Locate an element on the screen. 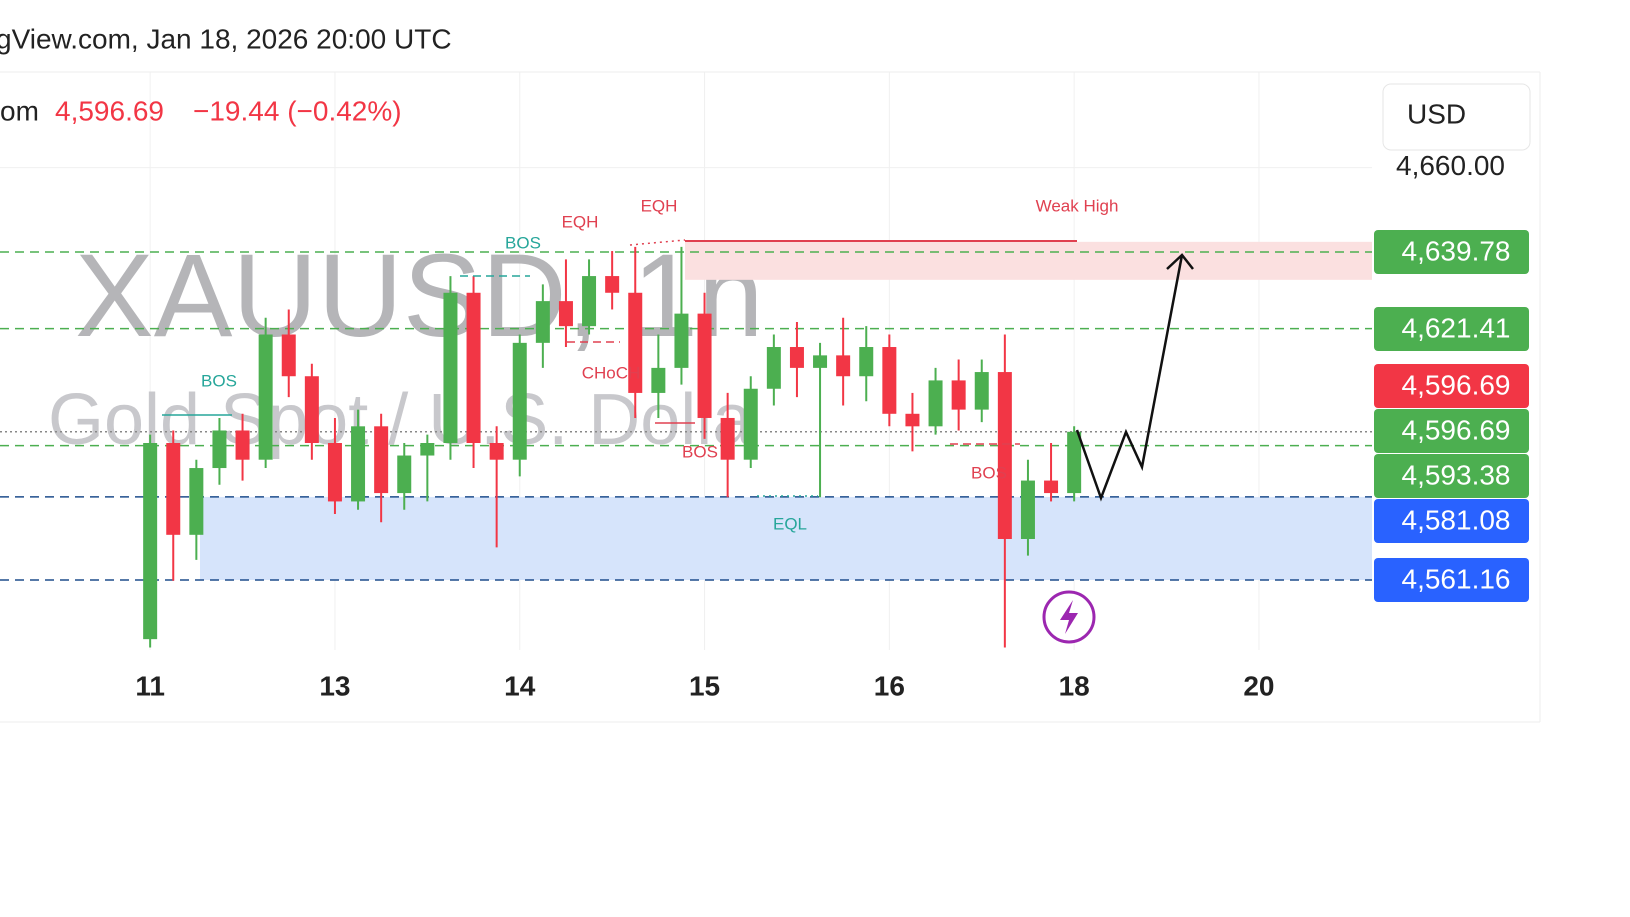 The image size is (1630, 917). annotation: EQL is located at coordinates (790, 523).